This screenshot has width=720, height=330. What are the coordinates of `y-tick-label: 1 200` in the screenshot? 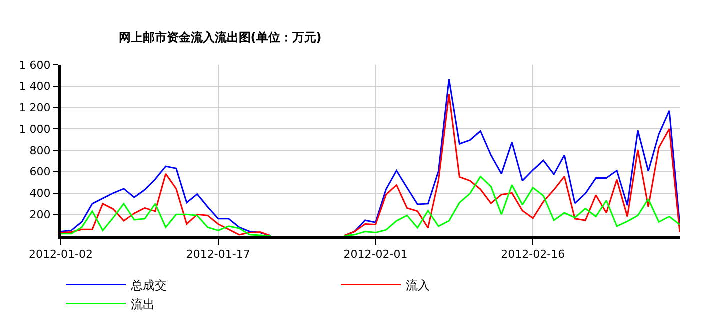 It's located at (35, 108).